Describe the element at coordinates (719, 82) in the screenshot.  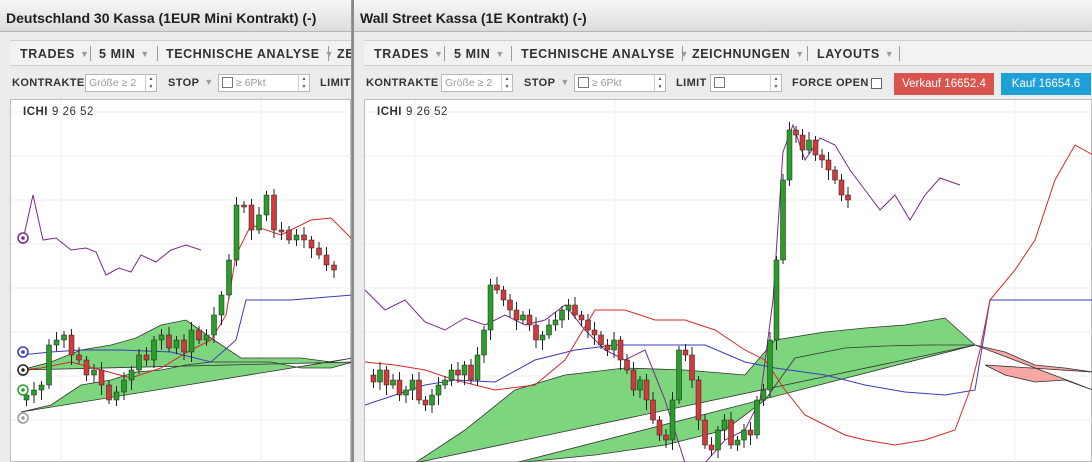
I see `limit-checkbox` at that location.